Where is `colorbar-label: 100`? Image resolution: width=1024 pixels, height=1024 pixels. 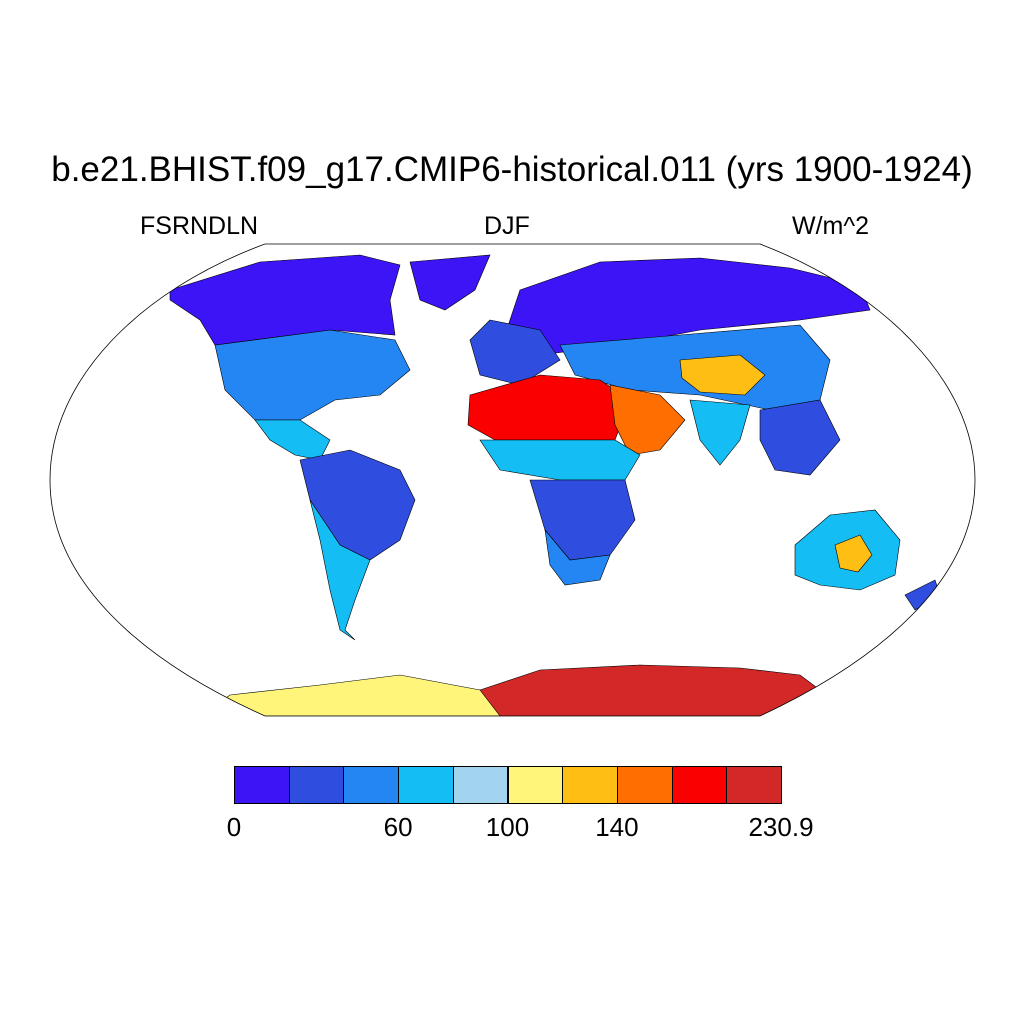 colorbar-label: 100 is located at coordinates (507, 827).